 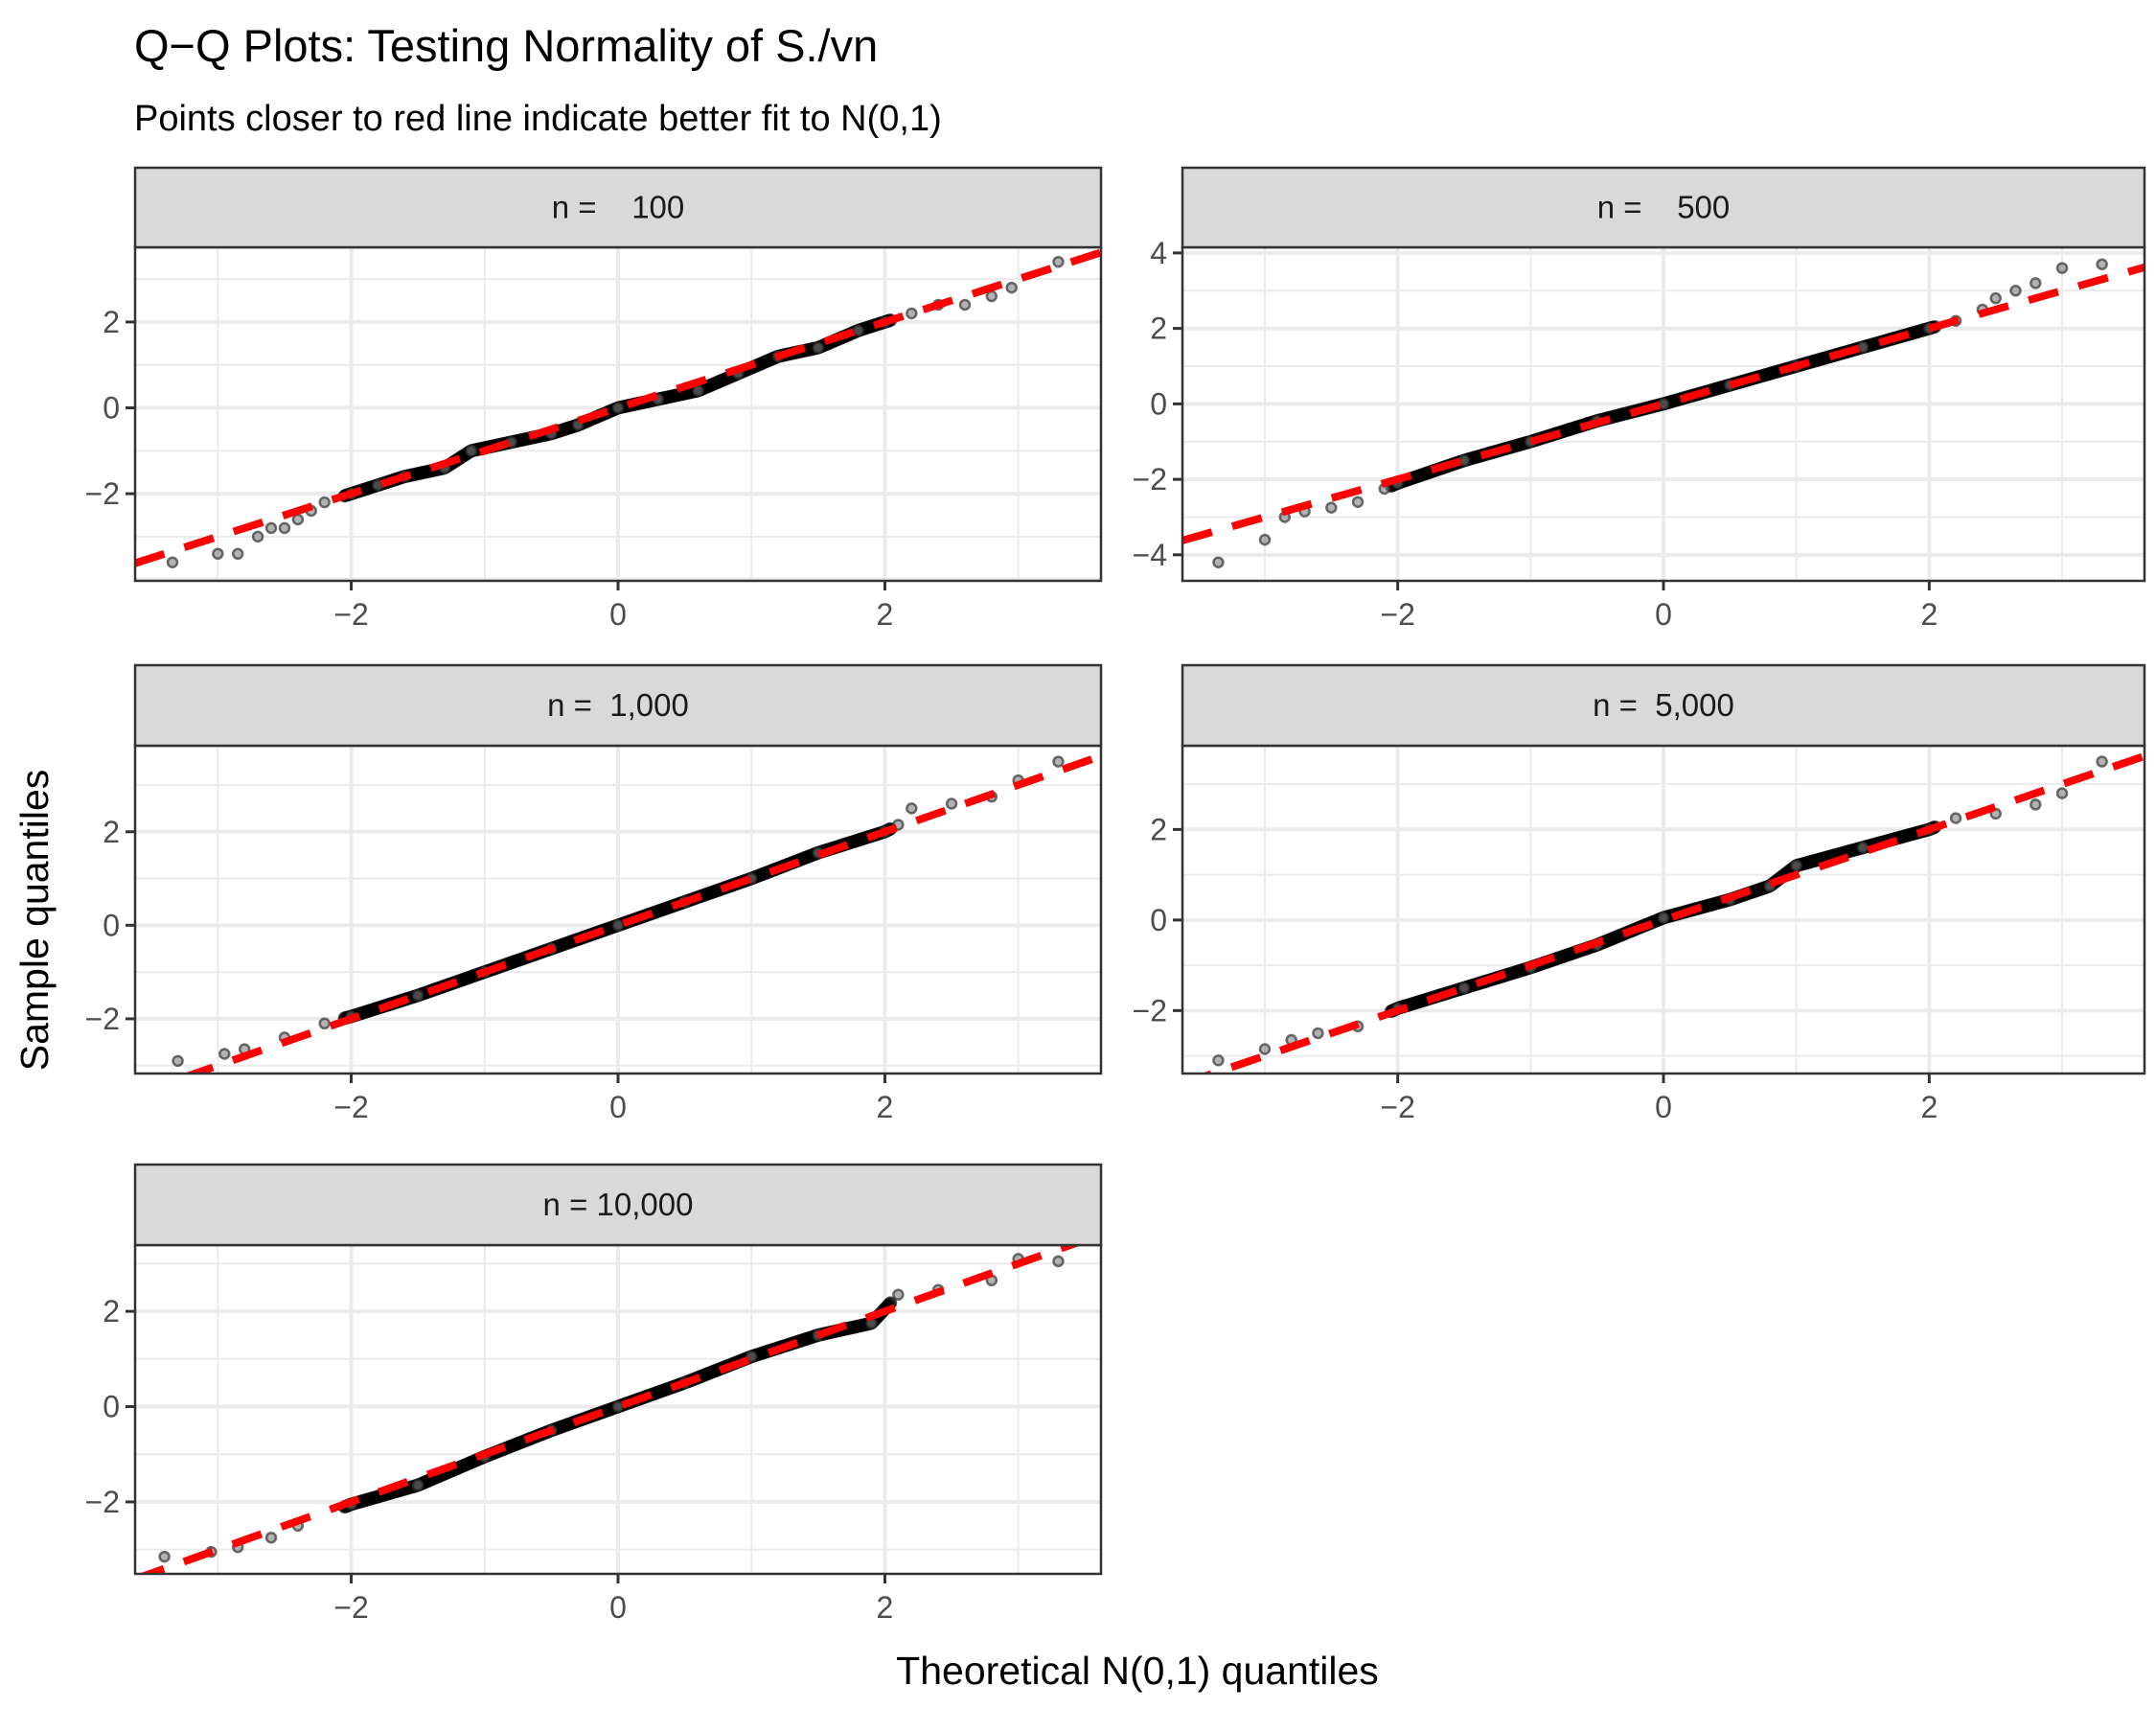 I want to click on facet-panel: n = 500 −2 0 2 −4 −2 0 2 4, so click(x=1639, y=399).